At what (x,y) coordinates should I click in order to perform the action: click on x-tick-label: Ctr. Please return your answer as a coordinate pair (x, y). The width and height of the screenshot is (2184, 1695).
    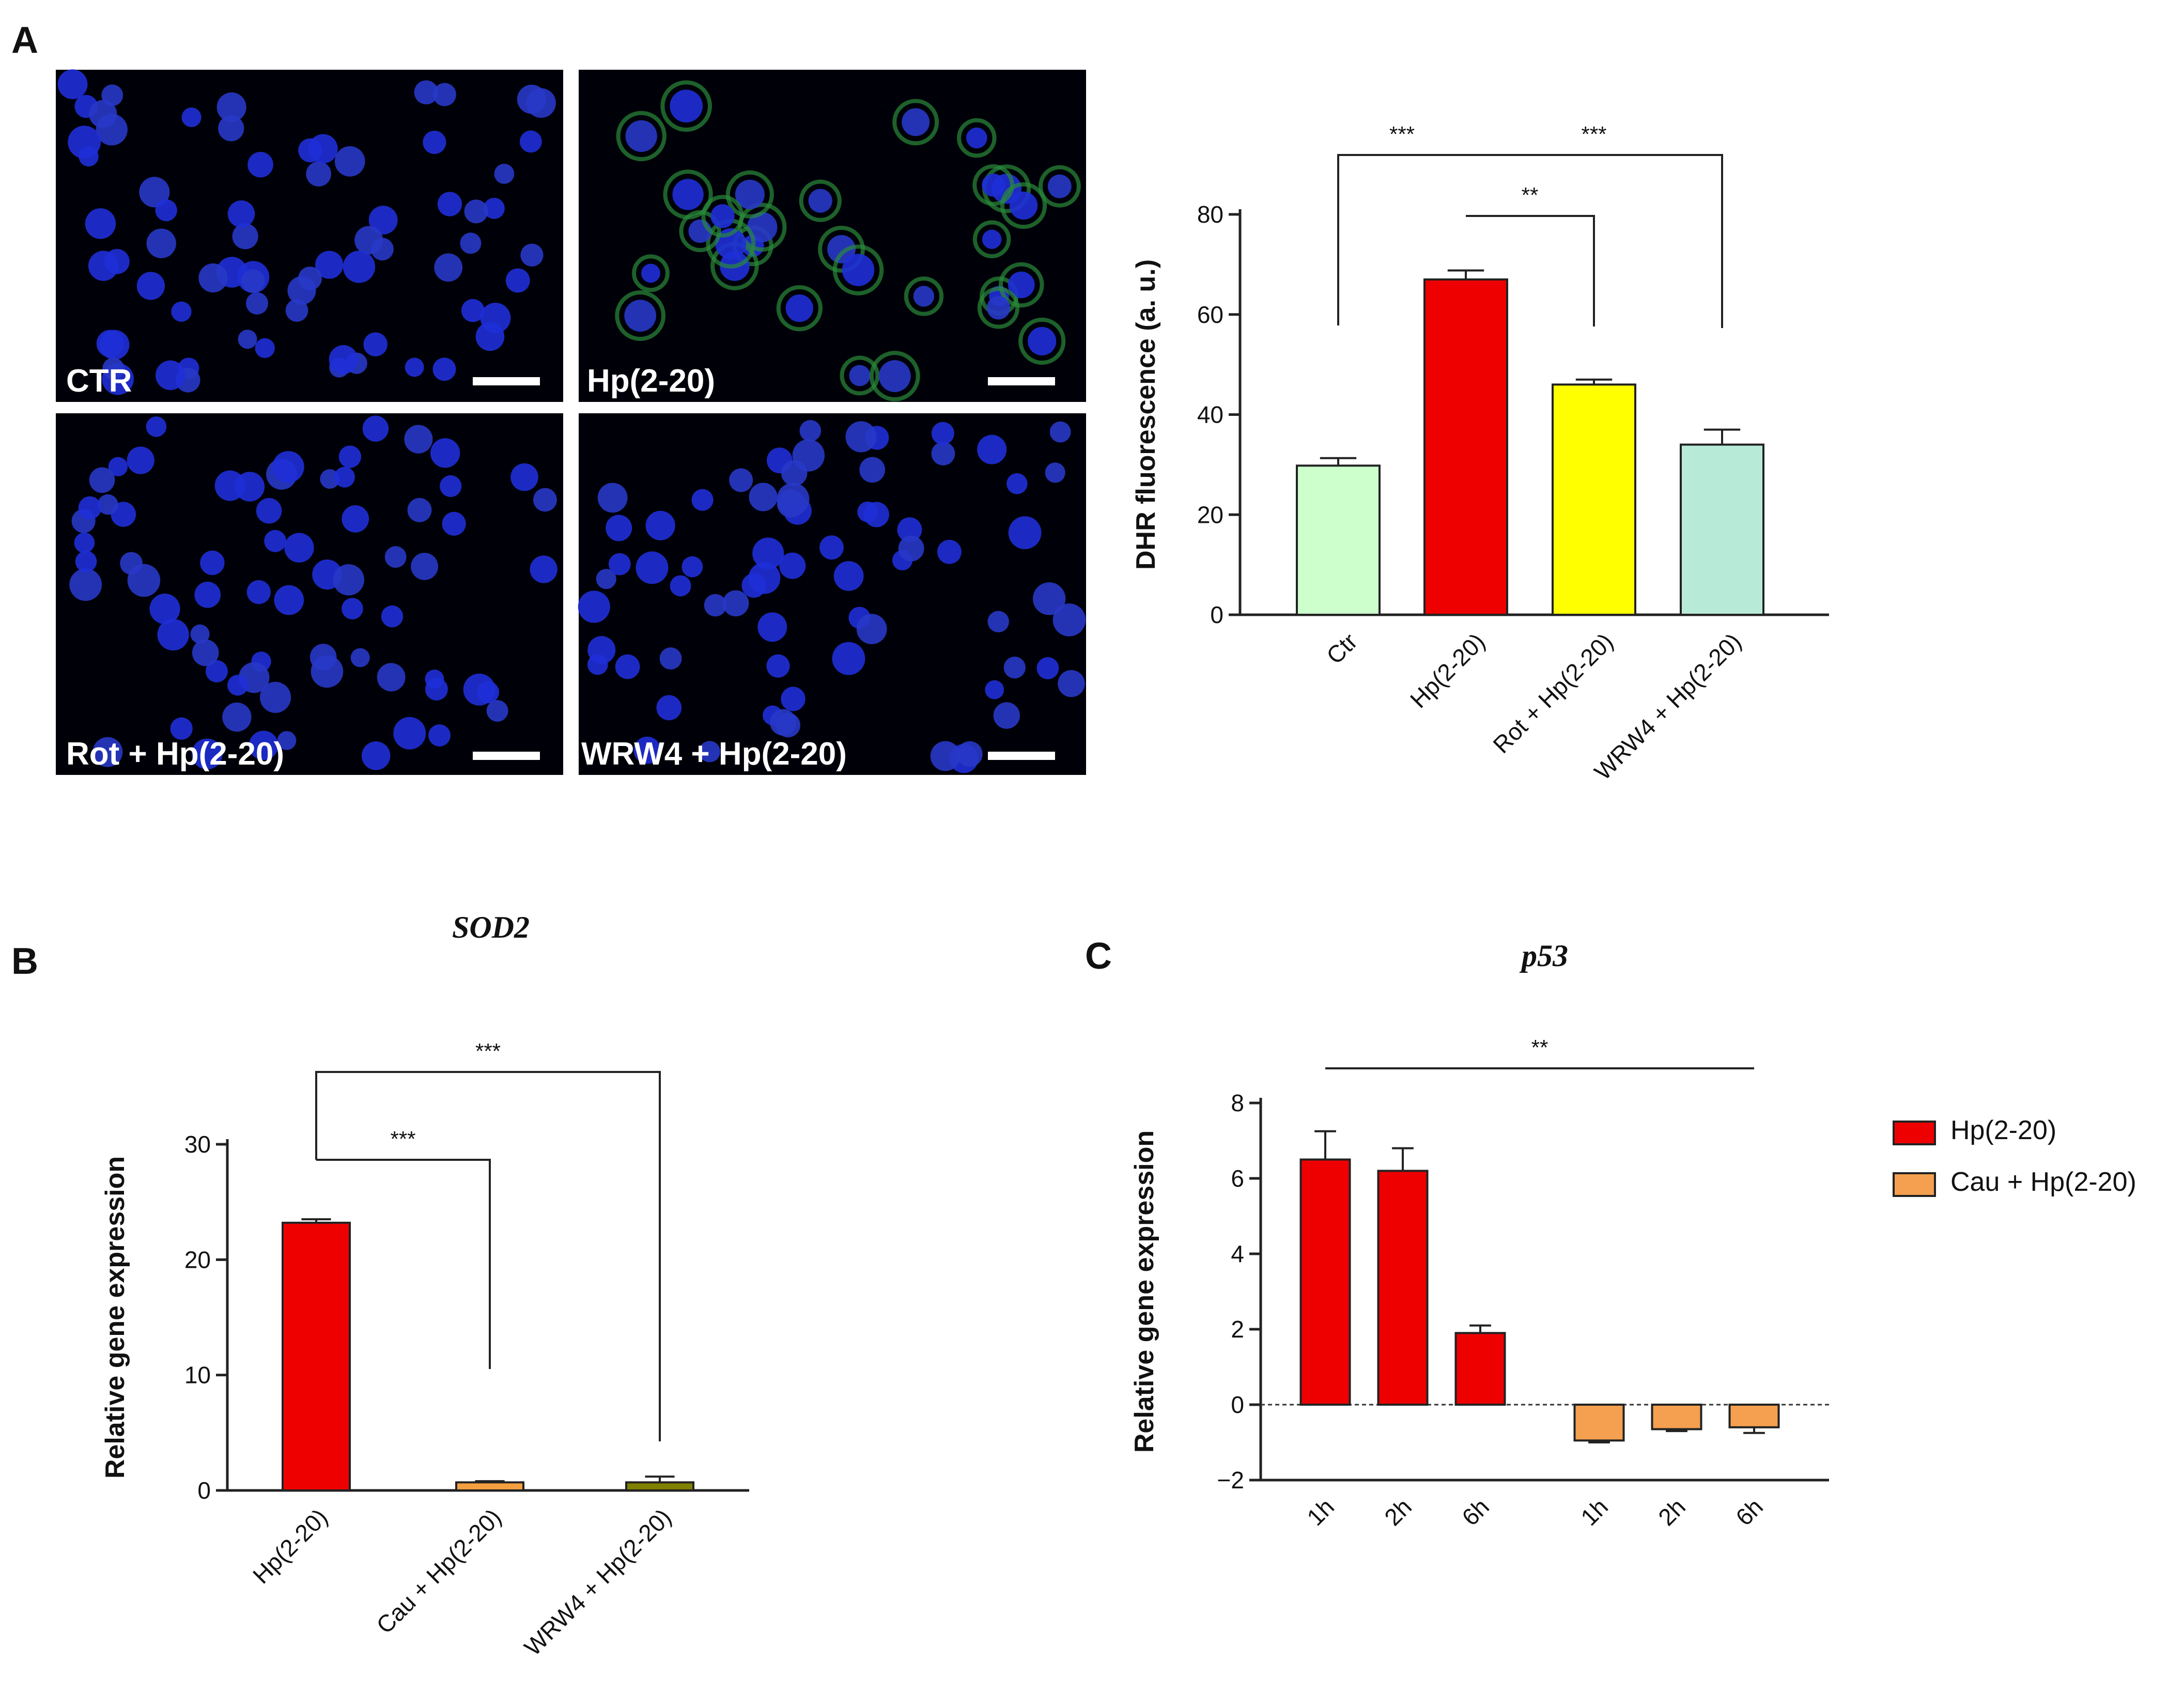
    Looking at the image, I should click on (1341, 648).